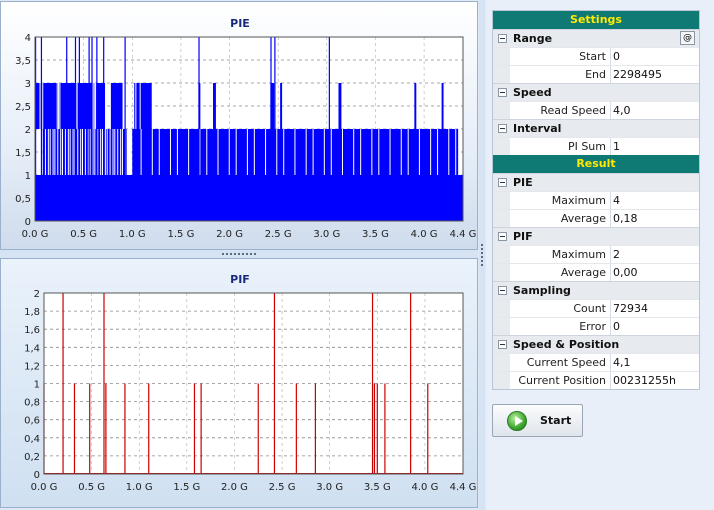 This screenshot has width=714, height=510. I want to click on x-tick-label: 2.0 G, so click(229, 234).